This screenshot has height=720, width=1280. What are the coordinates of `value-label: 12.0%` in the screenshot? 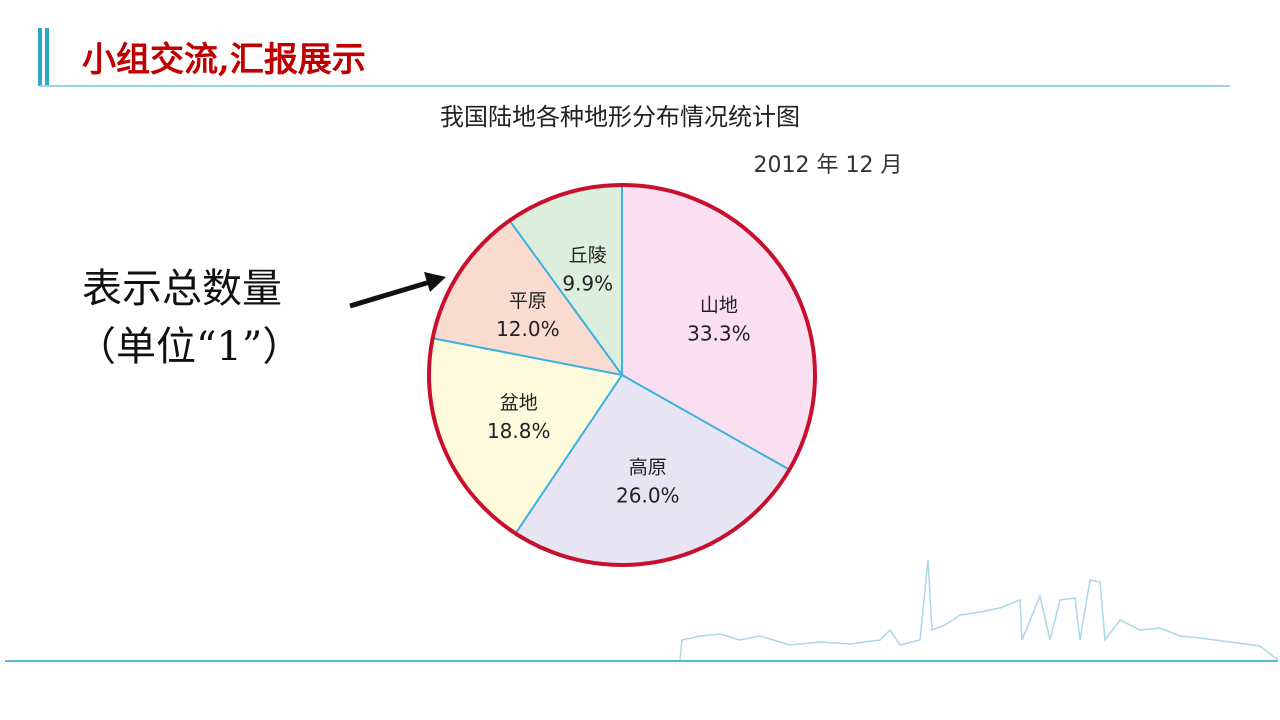 It's located at (528, 329).